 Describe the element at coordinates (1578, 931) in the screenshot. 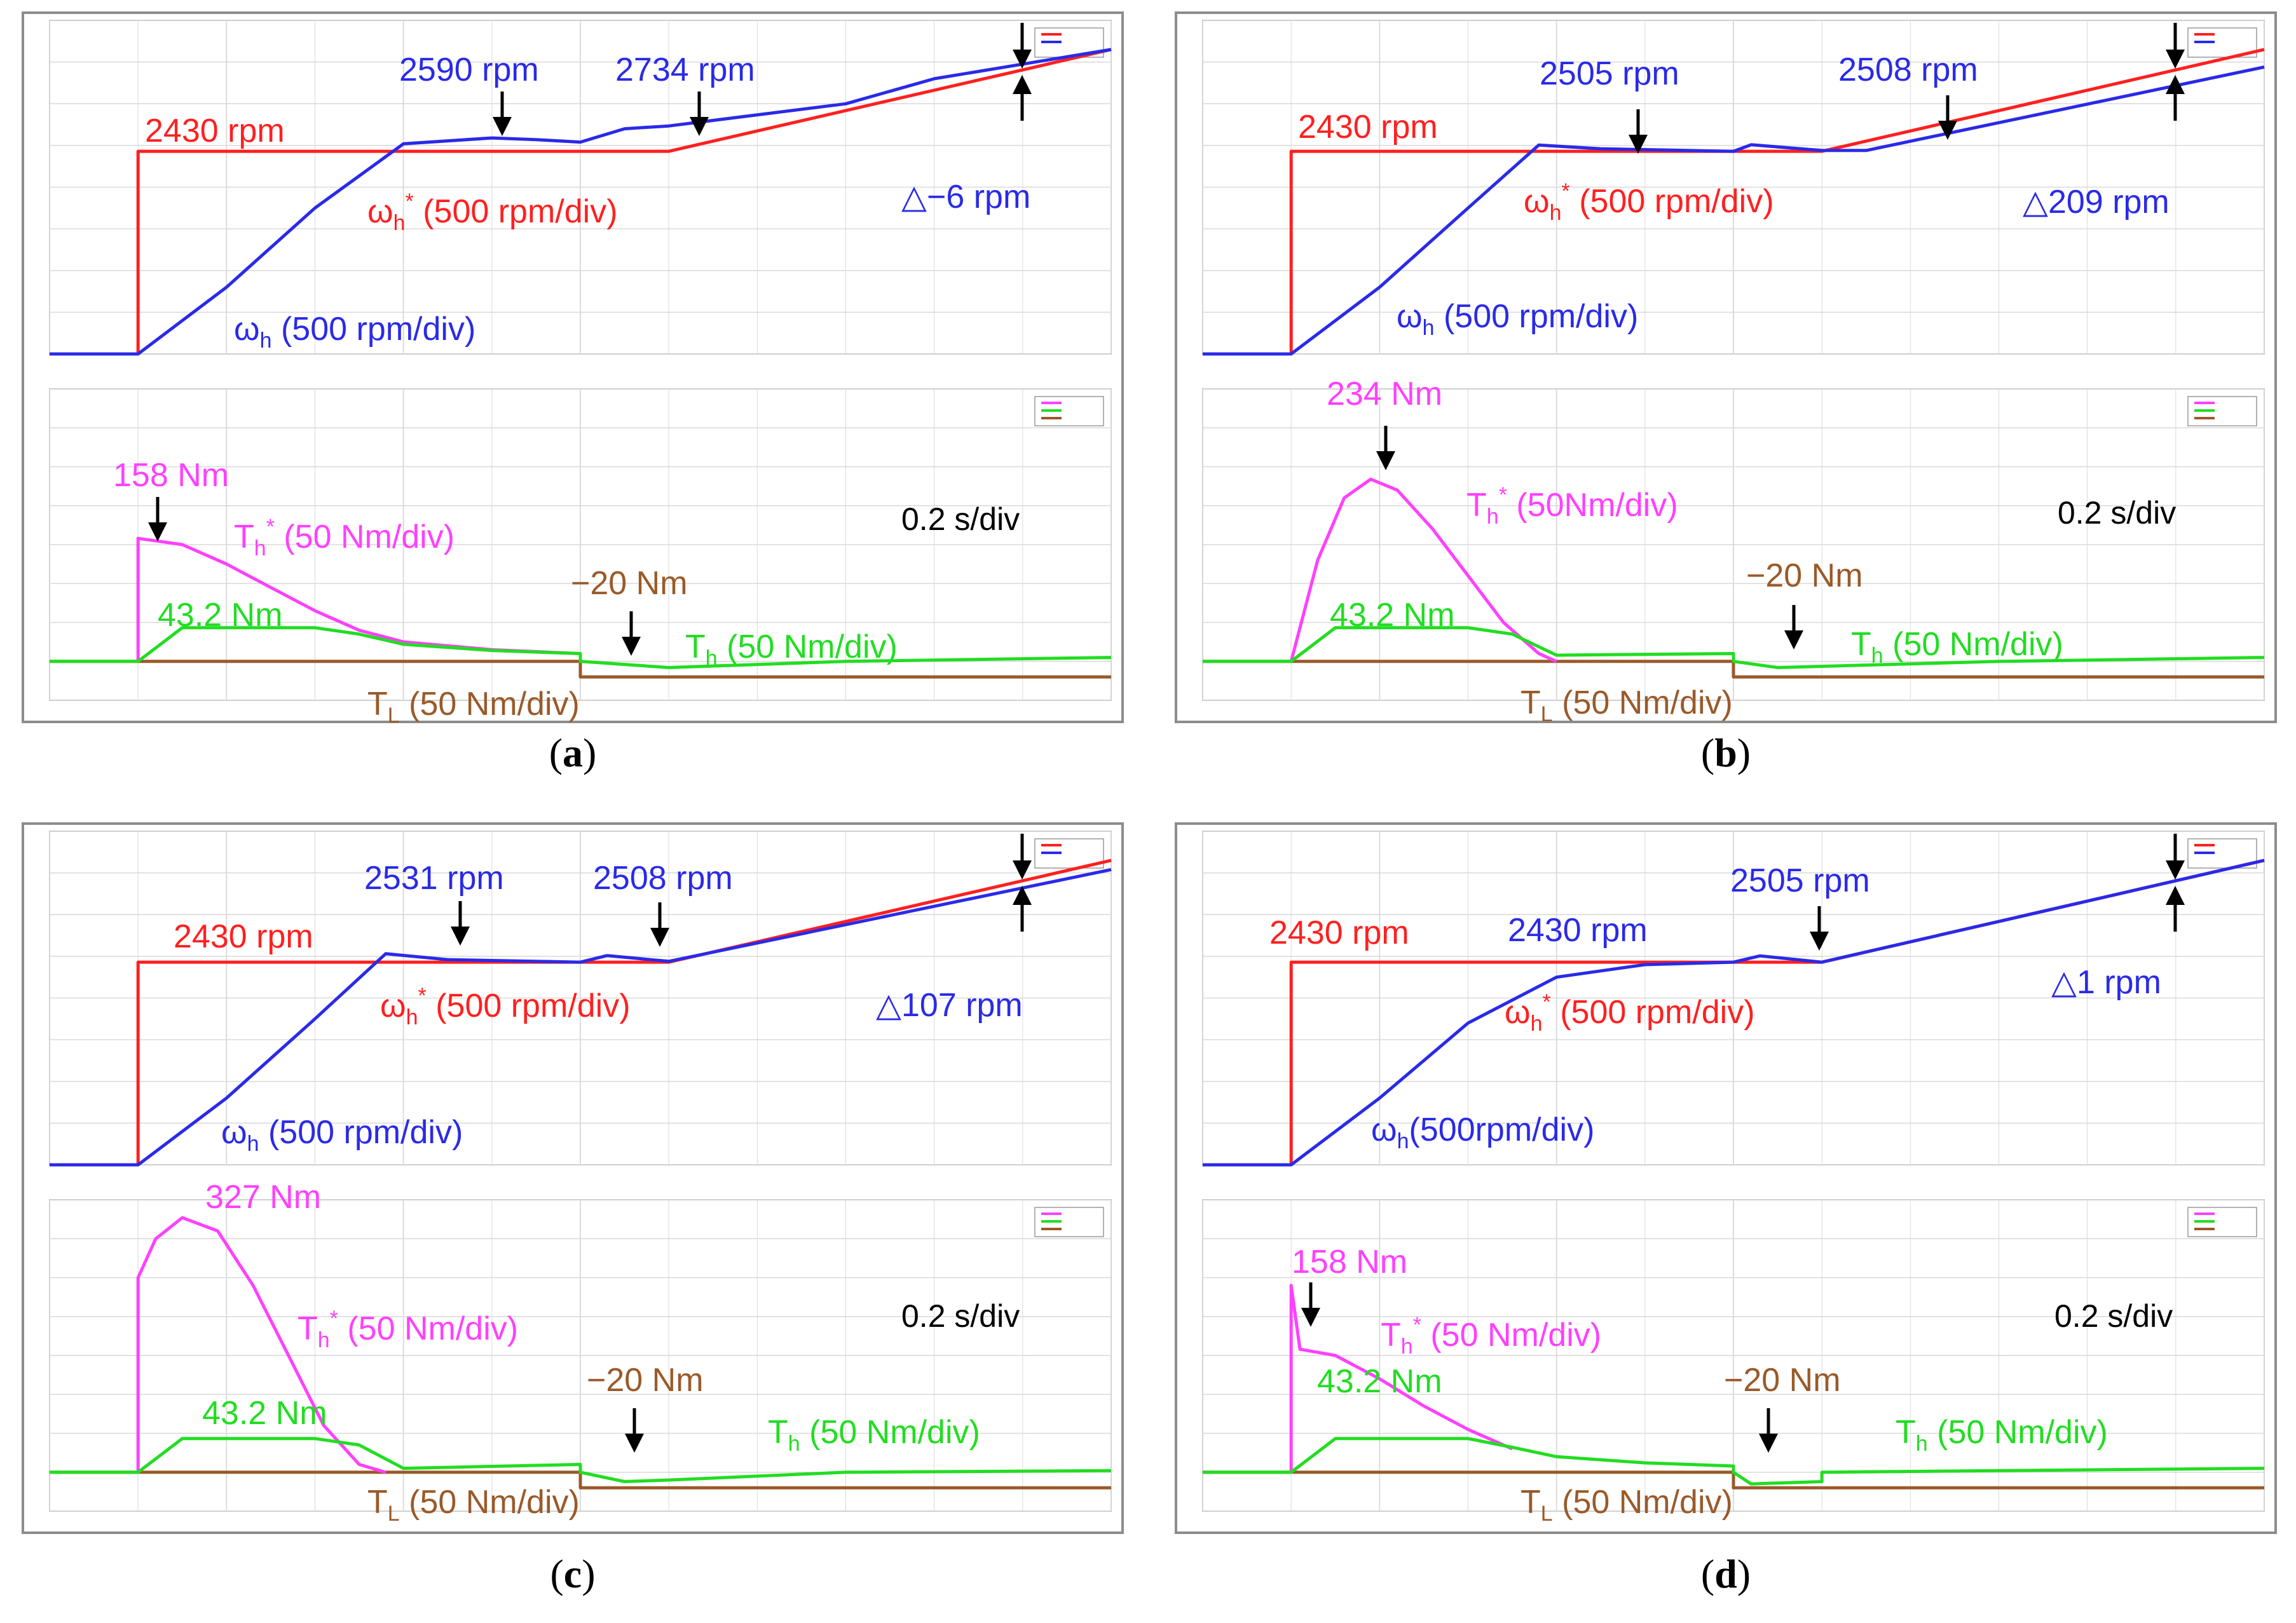

I see `peak1-label: 2430 rpm` at that location.